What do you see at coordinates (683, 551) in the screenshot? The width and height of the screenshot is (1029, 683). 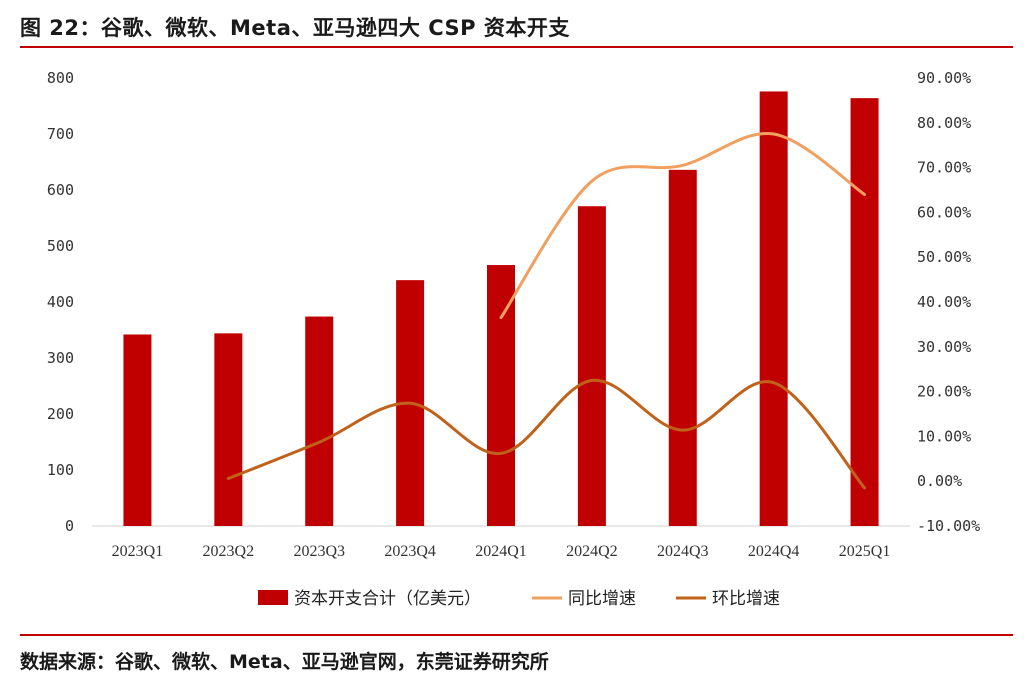 I see `category-tick-label: 2024Q3` at bounding box center [683, 551].